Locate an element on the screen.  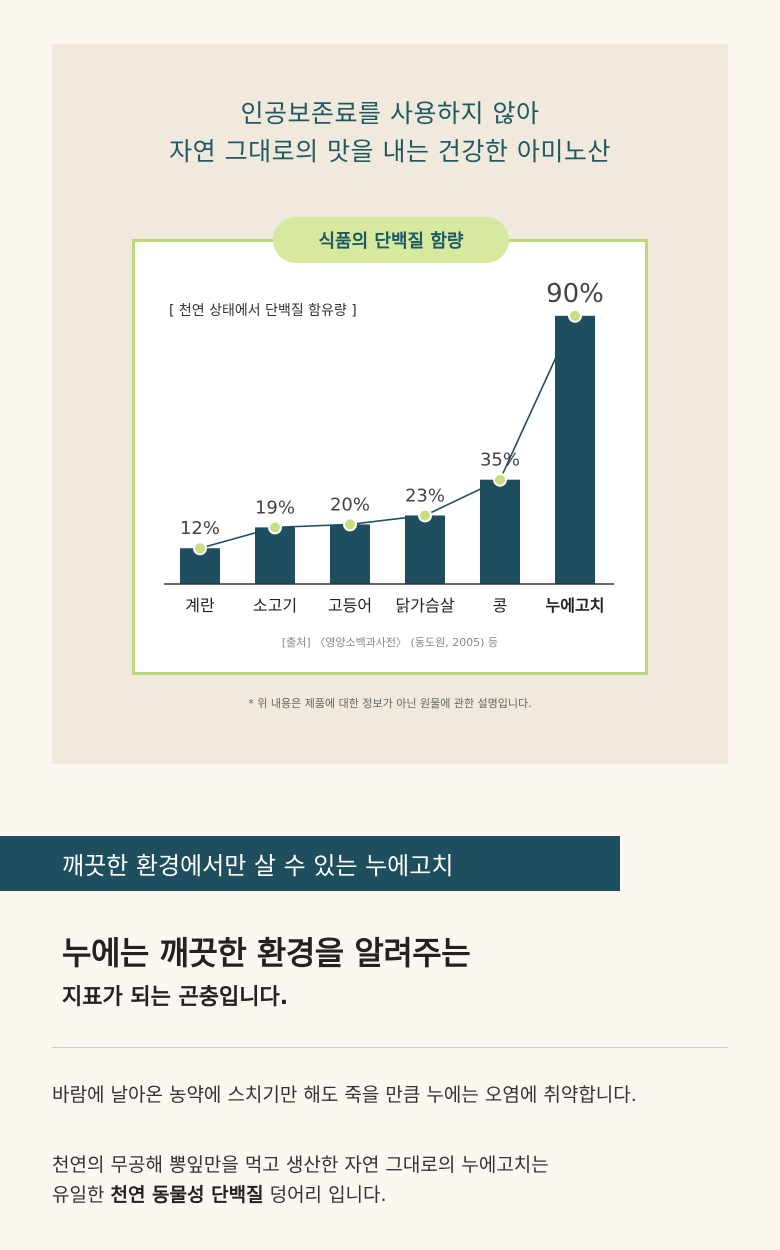
body-p3-prefix: 유일한 is located at coordinates (81, 1195).